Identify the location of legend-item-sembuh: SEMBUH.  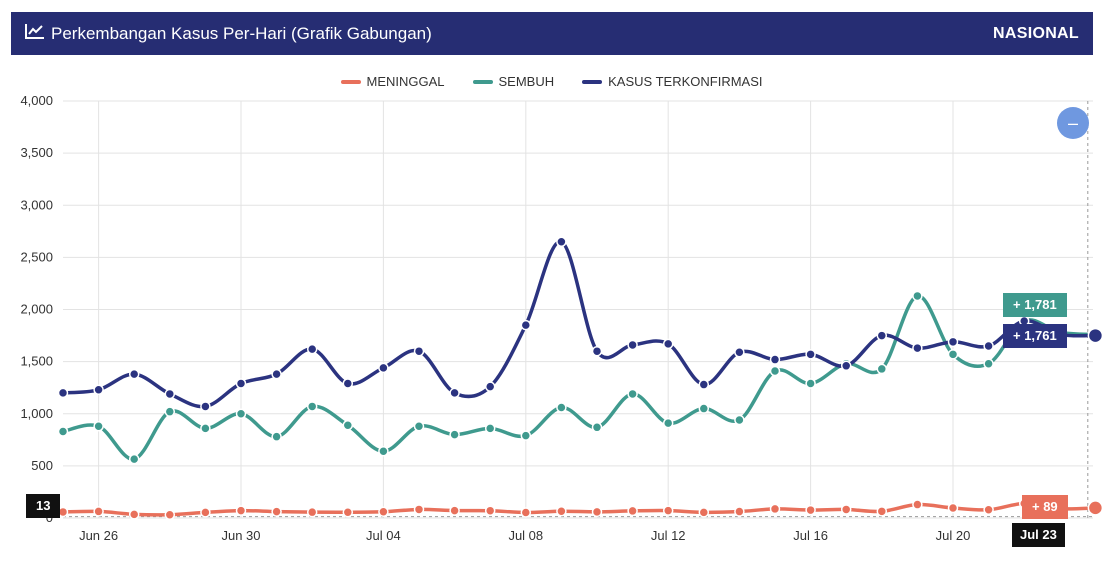
(513, 81).